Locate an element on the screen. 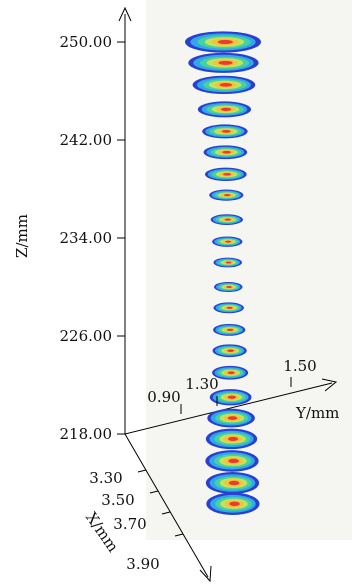  x-axis-line is located at coordinates (166, 505).